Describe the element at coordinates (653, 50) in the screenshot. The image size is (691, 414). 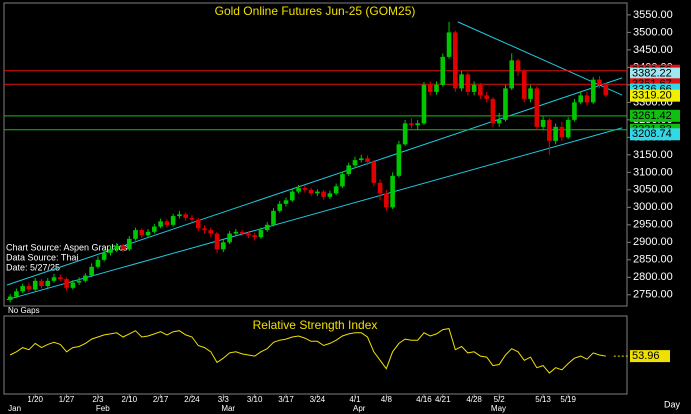
I see `y-tick-label: 3450.00` at that location.